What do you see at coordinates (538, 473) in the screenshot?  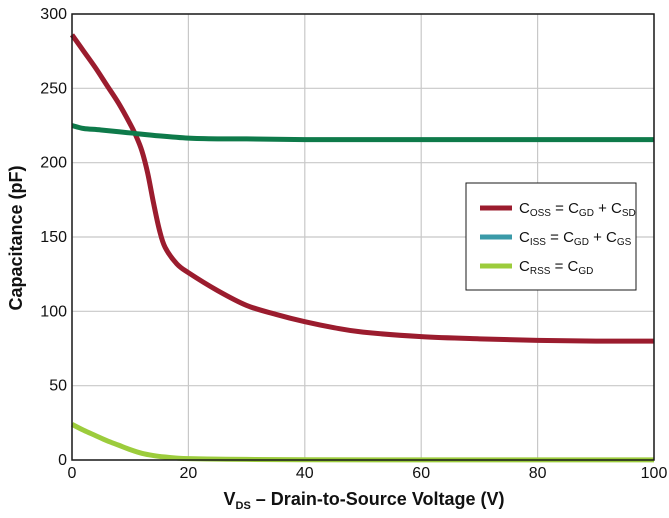 I see `x-tick-label: 80` at bounding box center [538, 473].